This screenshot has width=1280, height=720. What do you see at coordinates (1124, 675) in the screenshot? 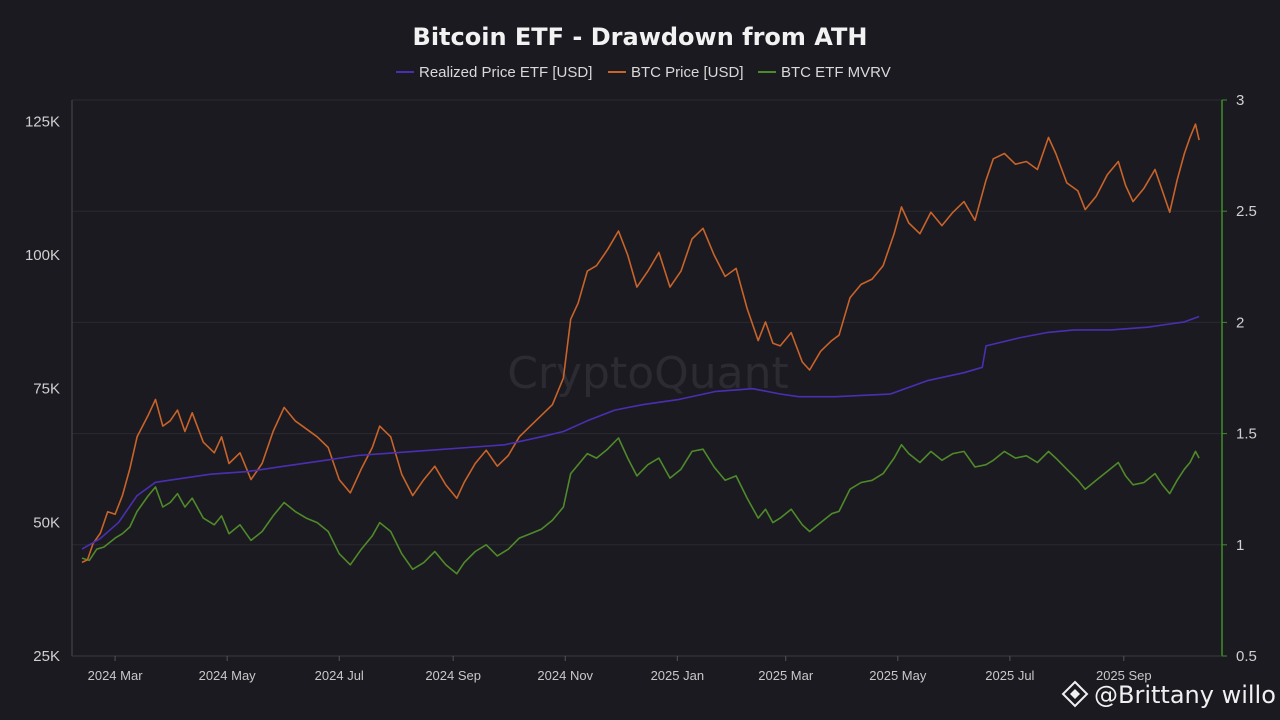
I see `x-tick-label: 2025 Sep` at bounding box center [1124, 675].